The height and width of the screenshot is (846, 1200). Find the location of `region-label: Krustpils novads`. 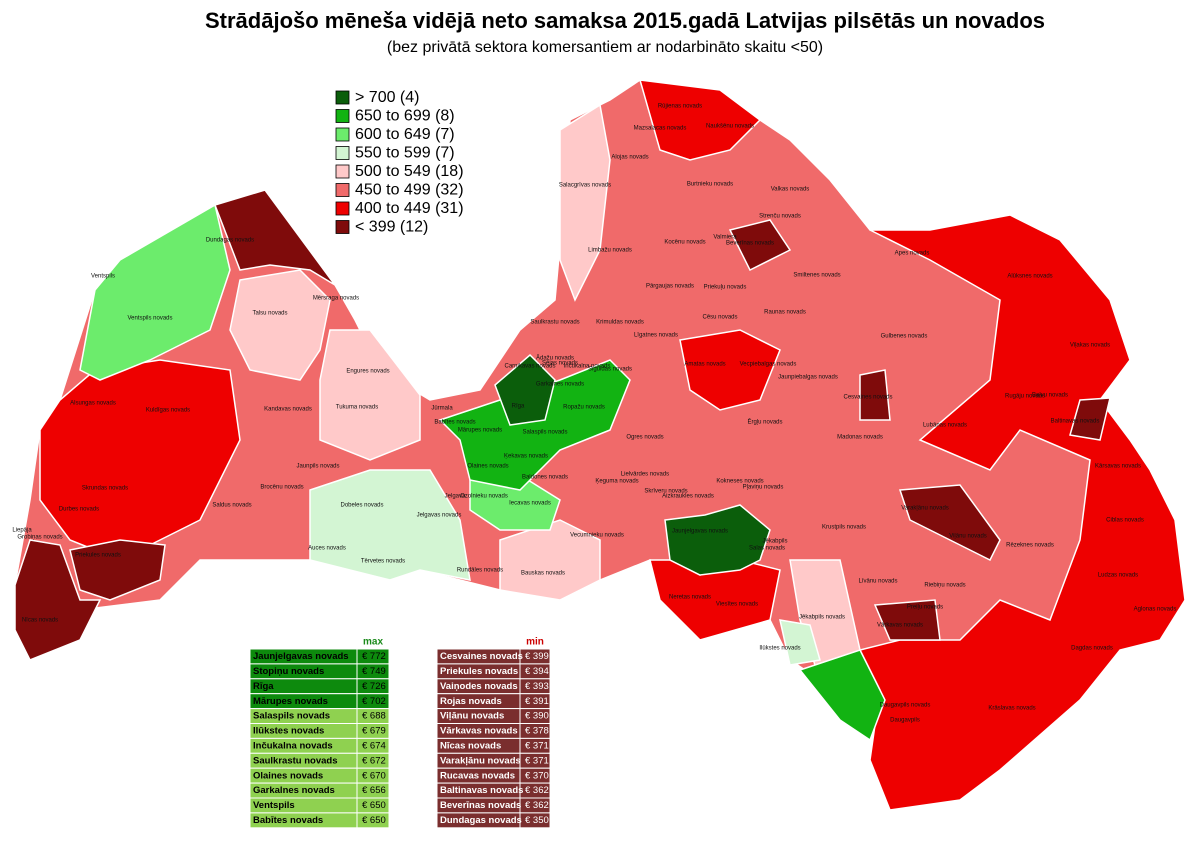

region-label: Krustpils novads is located at coordinates (844, 528).